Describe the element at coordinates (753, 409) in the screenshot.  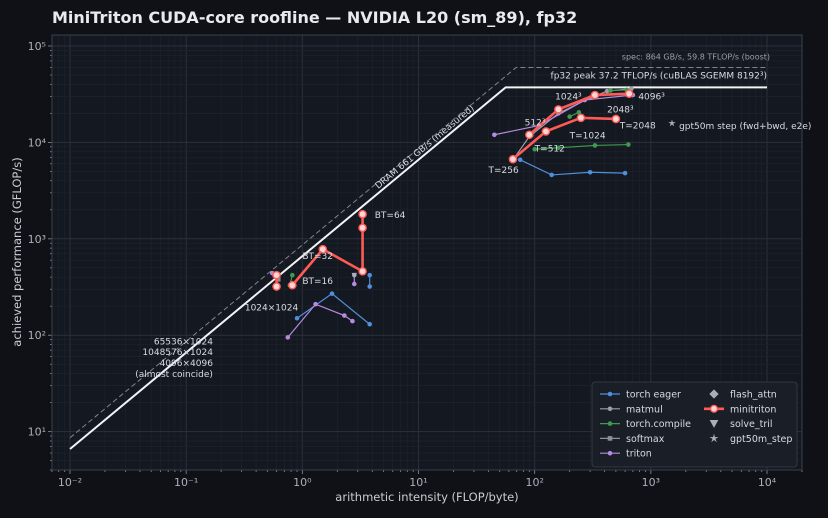
I see `legend-label: minitriton` at that location.